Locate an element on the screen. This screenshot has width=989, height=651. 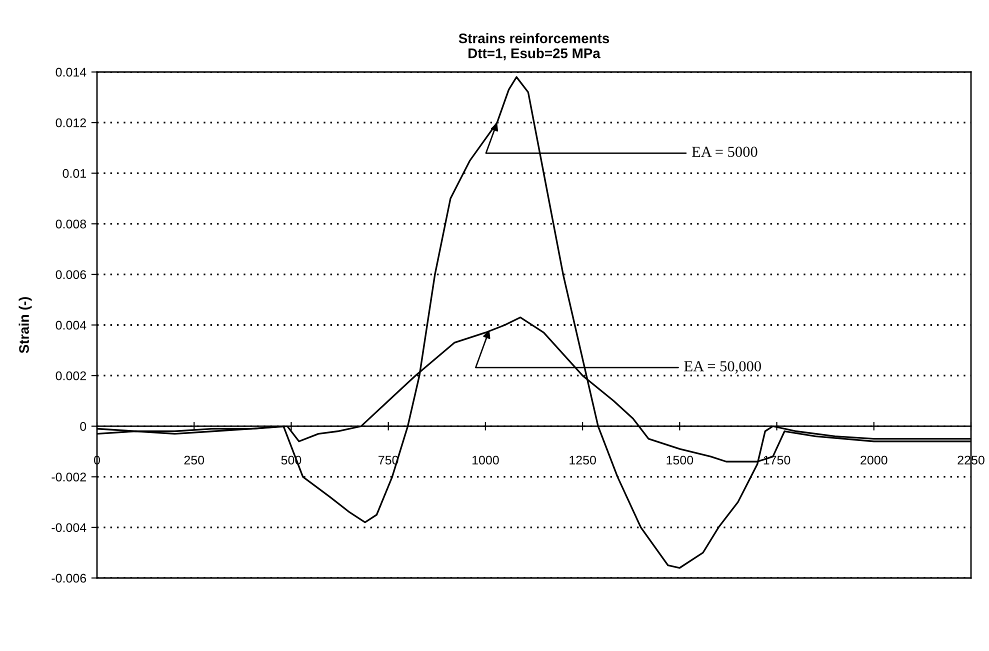
chart-title: Strains reinforcements is located at coordinates (534, 38).